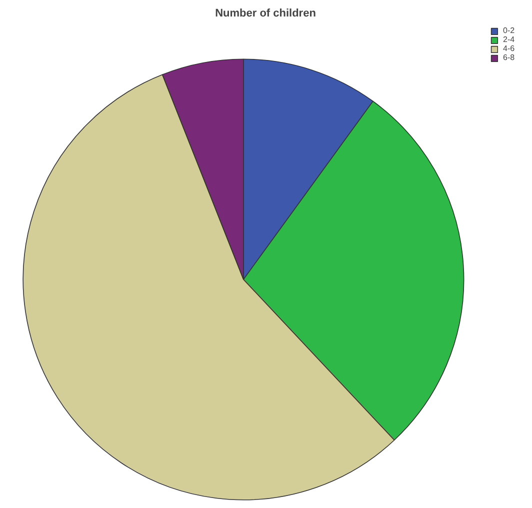 The height and width of the screenshot is (508, 532). What do you see at coordinates (509, 57) in the screenshot?
I see `legend-label: 6-8` at bounding box center [509, 57].